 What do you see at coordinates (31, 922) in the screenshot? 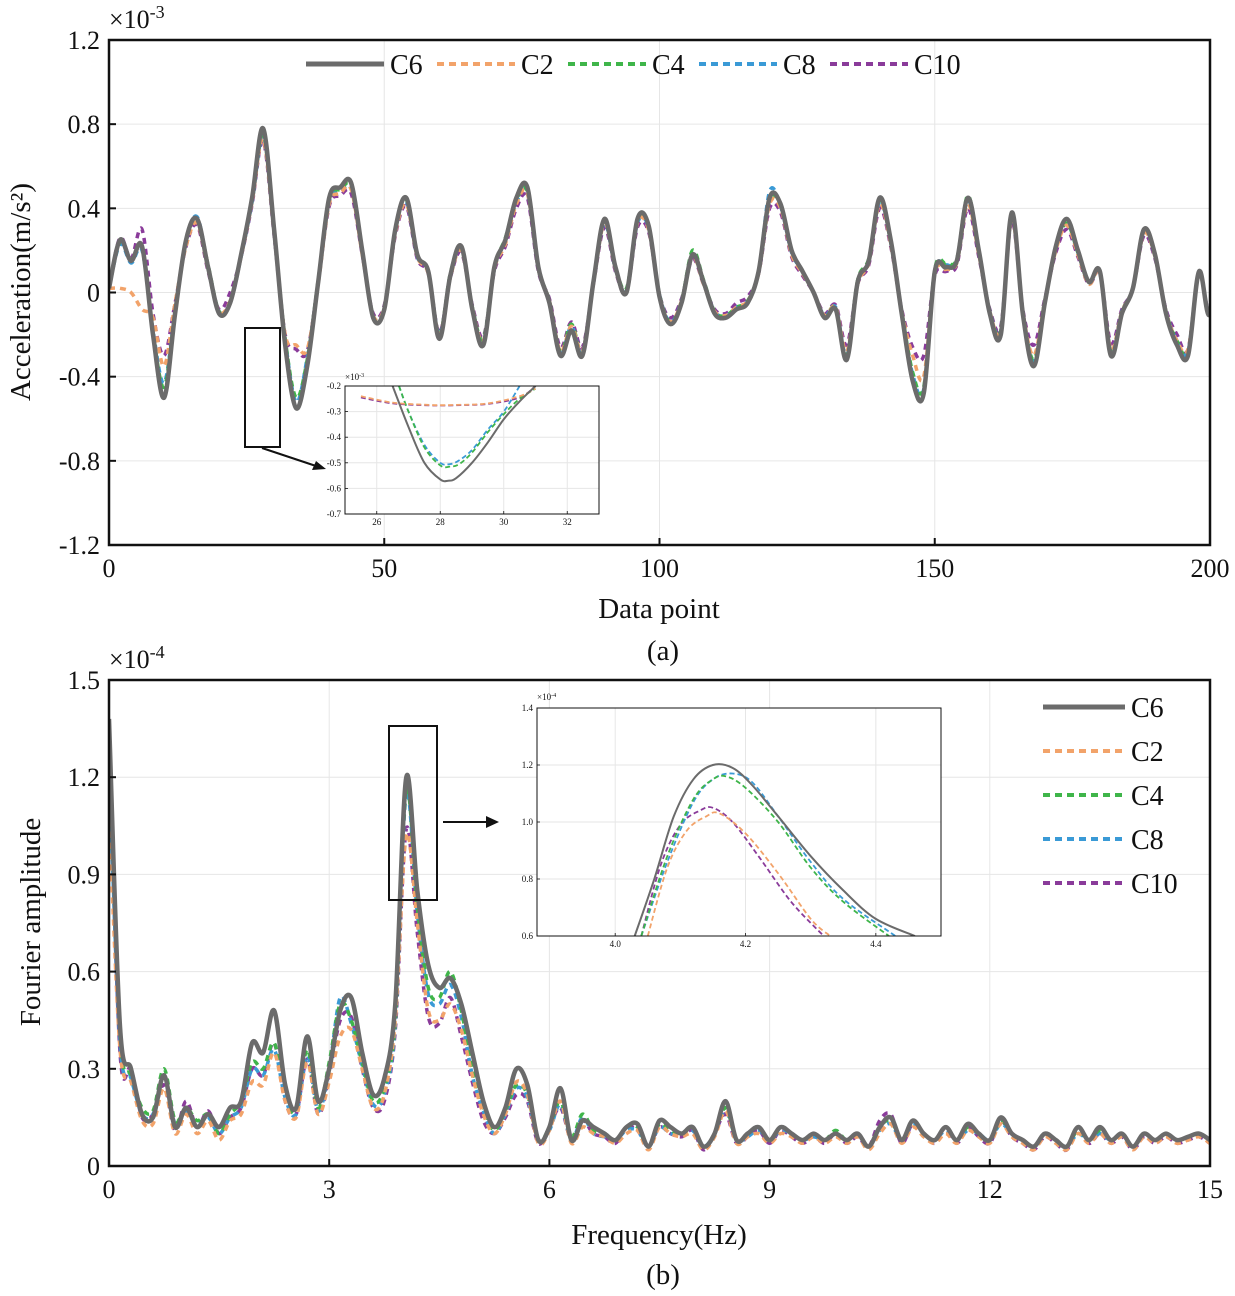
I see `panel-b-y-axis-title: Fourier amplitude` at bounding box center [31, 922].